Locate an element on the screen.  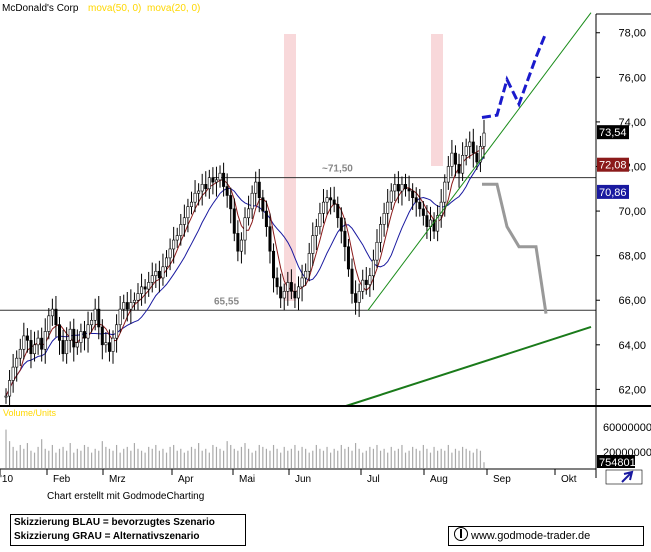
level-label-resistance: ~71,50 is located at coordinates (337, 169).